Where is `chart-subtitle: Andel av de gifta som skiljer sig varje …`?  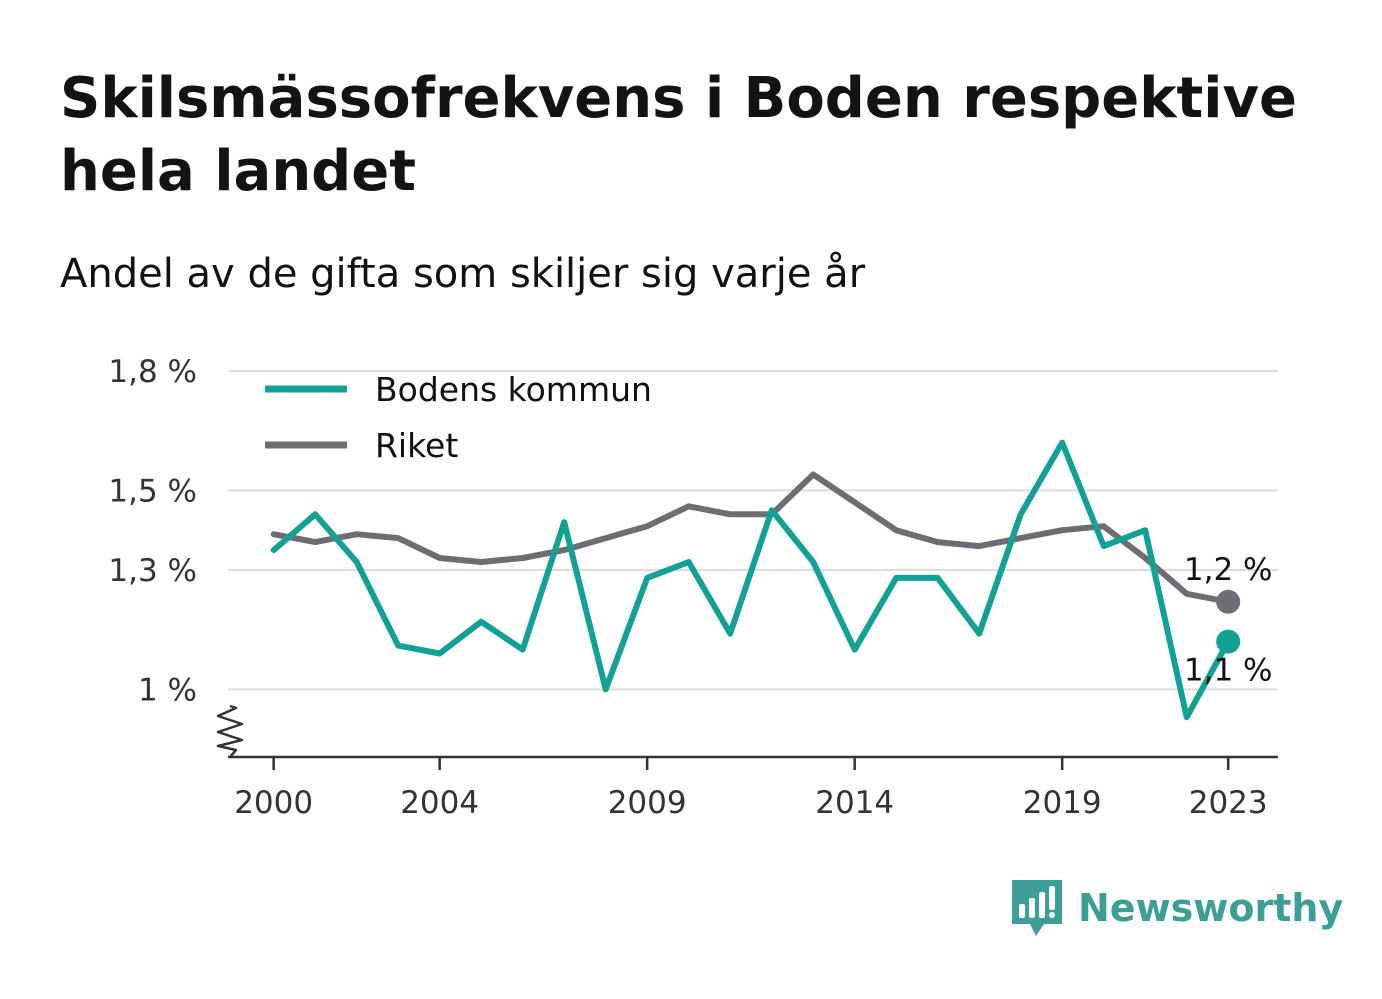 chart-subtitle: Andel av de gifta som skiljer sig varje … is located at coordinates (463, 274).